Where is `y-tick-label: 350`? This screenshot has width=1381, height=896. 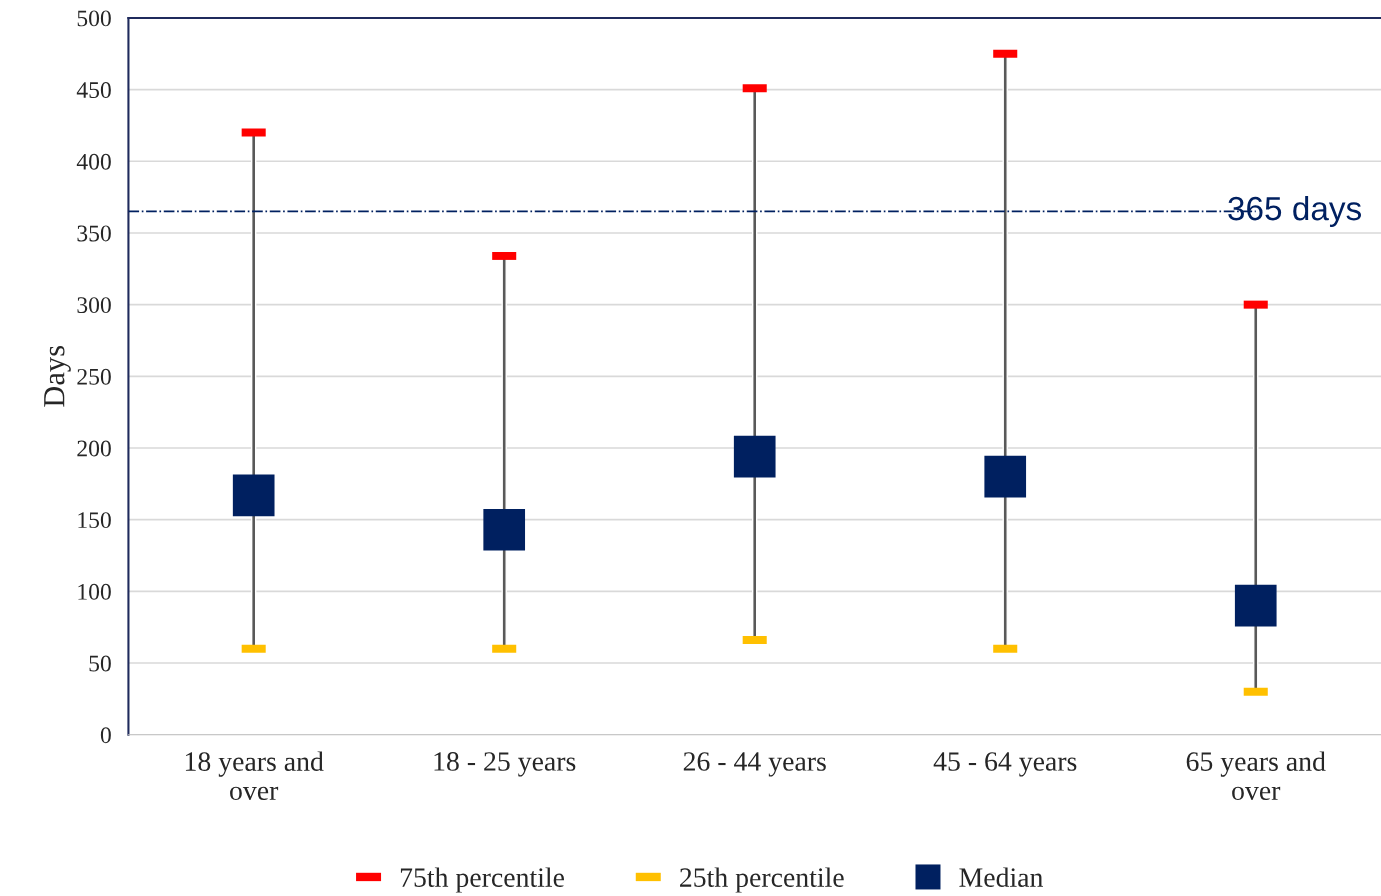
y-tick-label: 350 is located at coordinates (94, 233).